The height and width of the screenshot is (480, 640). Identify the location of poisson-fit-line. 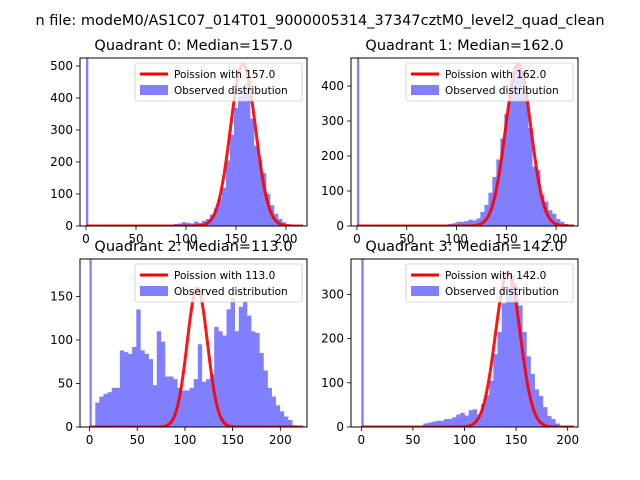
(467, 348).